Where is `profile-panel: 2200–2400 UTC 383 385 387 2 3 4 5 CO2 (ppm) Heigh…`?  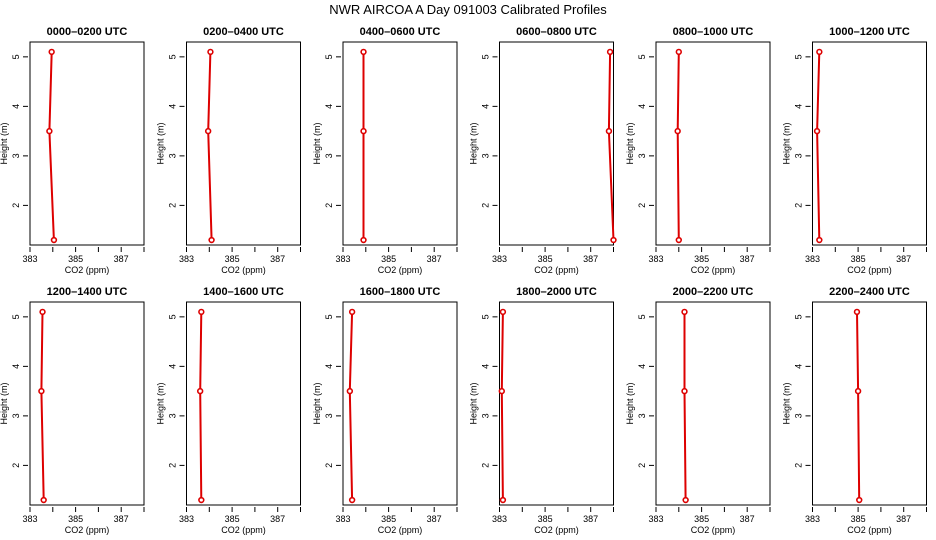 profile-panel: 2200–2400 UTC 383 385 387 2 3 4 5 CO2 (ppm) Heigh… is located at coordinates (854, 410).